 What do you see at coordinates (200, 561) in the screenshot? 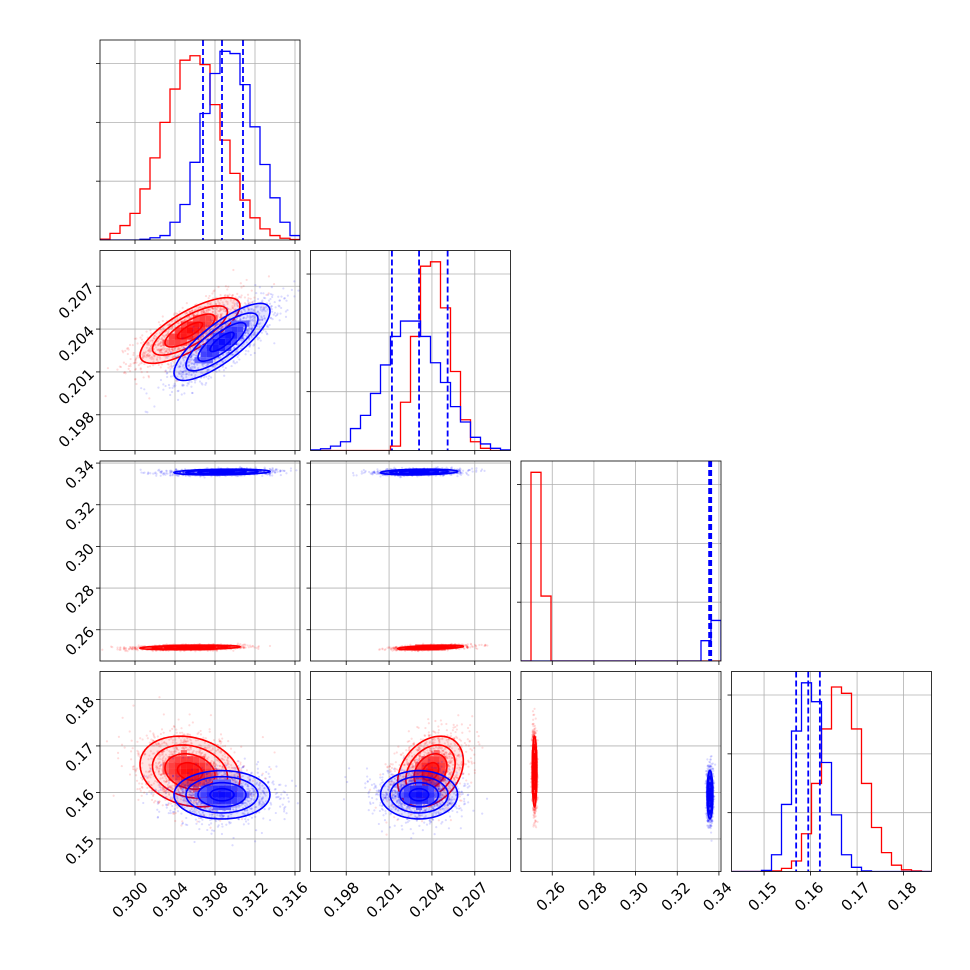
I see `panel-background` at bounding box center [200, 561].